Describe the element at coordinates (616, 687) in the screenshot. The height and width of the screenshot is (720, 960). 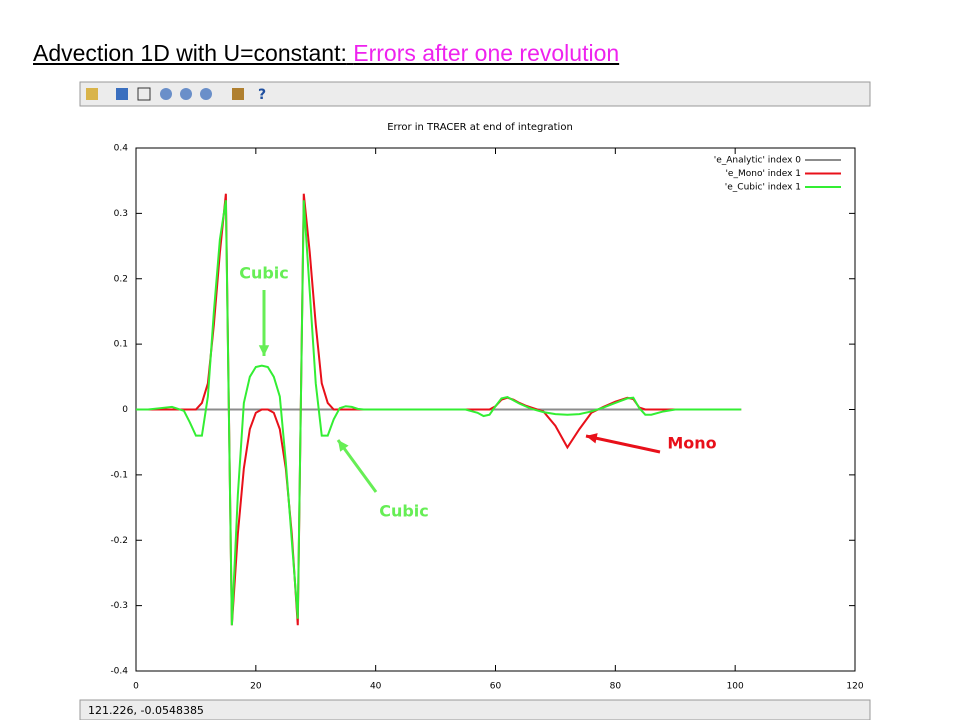
I see `x-tick-label: 80` at that location.